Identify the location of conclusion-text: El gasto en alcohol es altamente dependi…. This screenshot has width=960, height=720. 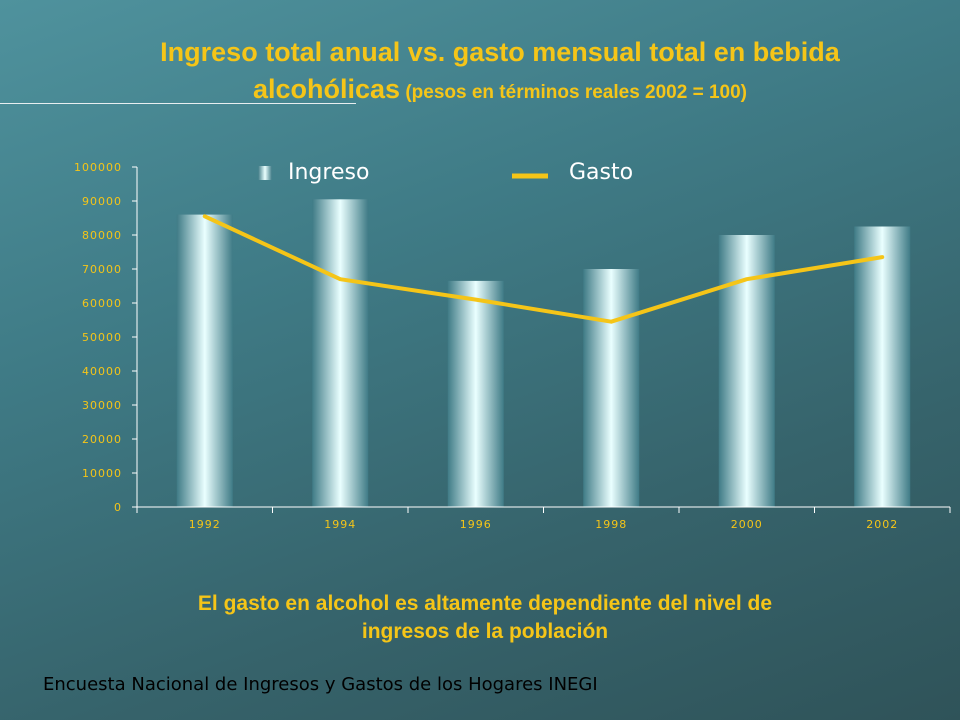
(485, 618).